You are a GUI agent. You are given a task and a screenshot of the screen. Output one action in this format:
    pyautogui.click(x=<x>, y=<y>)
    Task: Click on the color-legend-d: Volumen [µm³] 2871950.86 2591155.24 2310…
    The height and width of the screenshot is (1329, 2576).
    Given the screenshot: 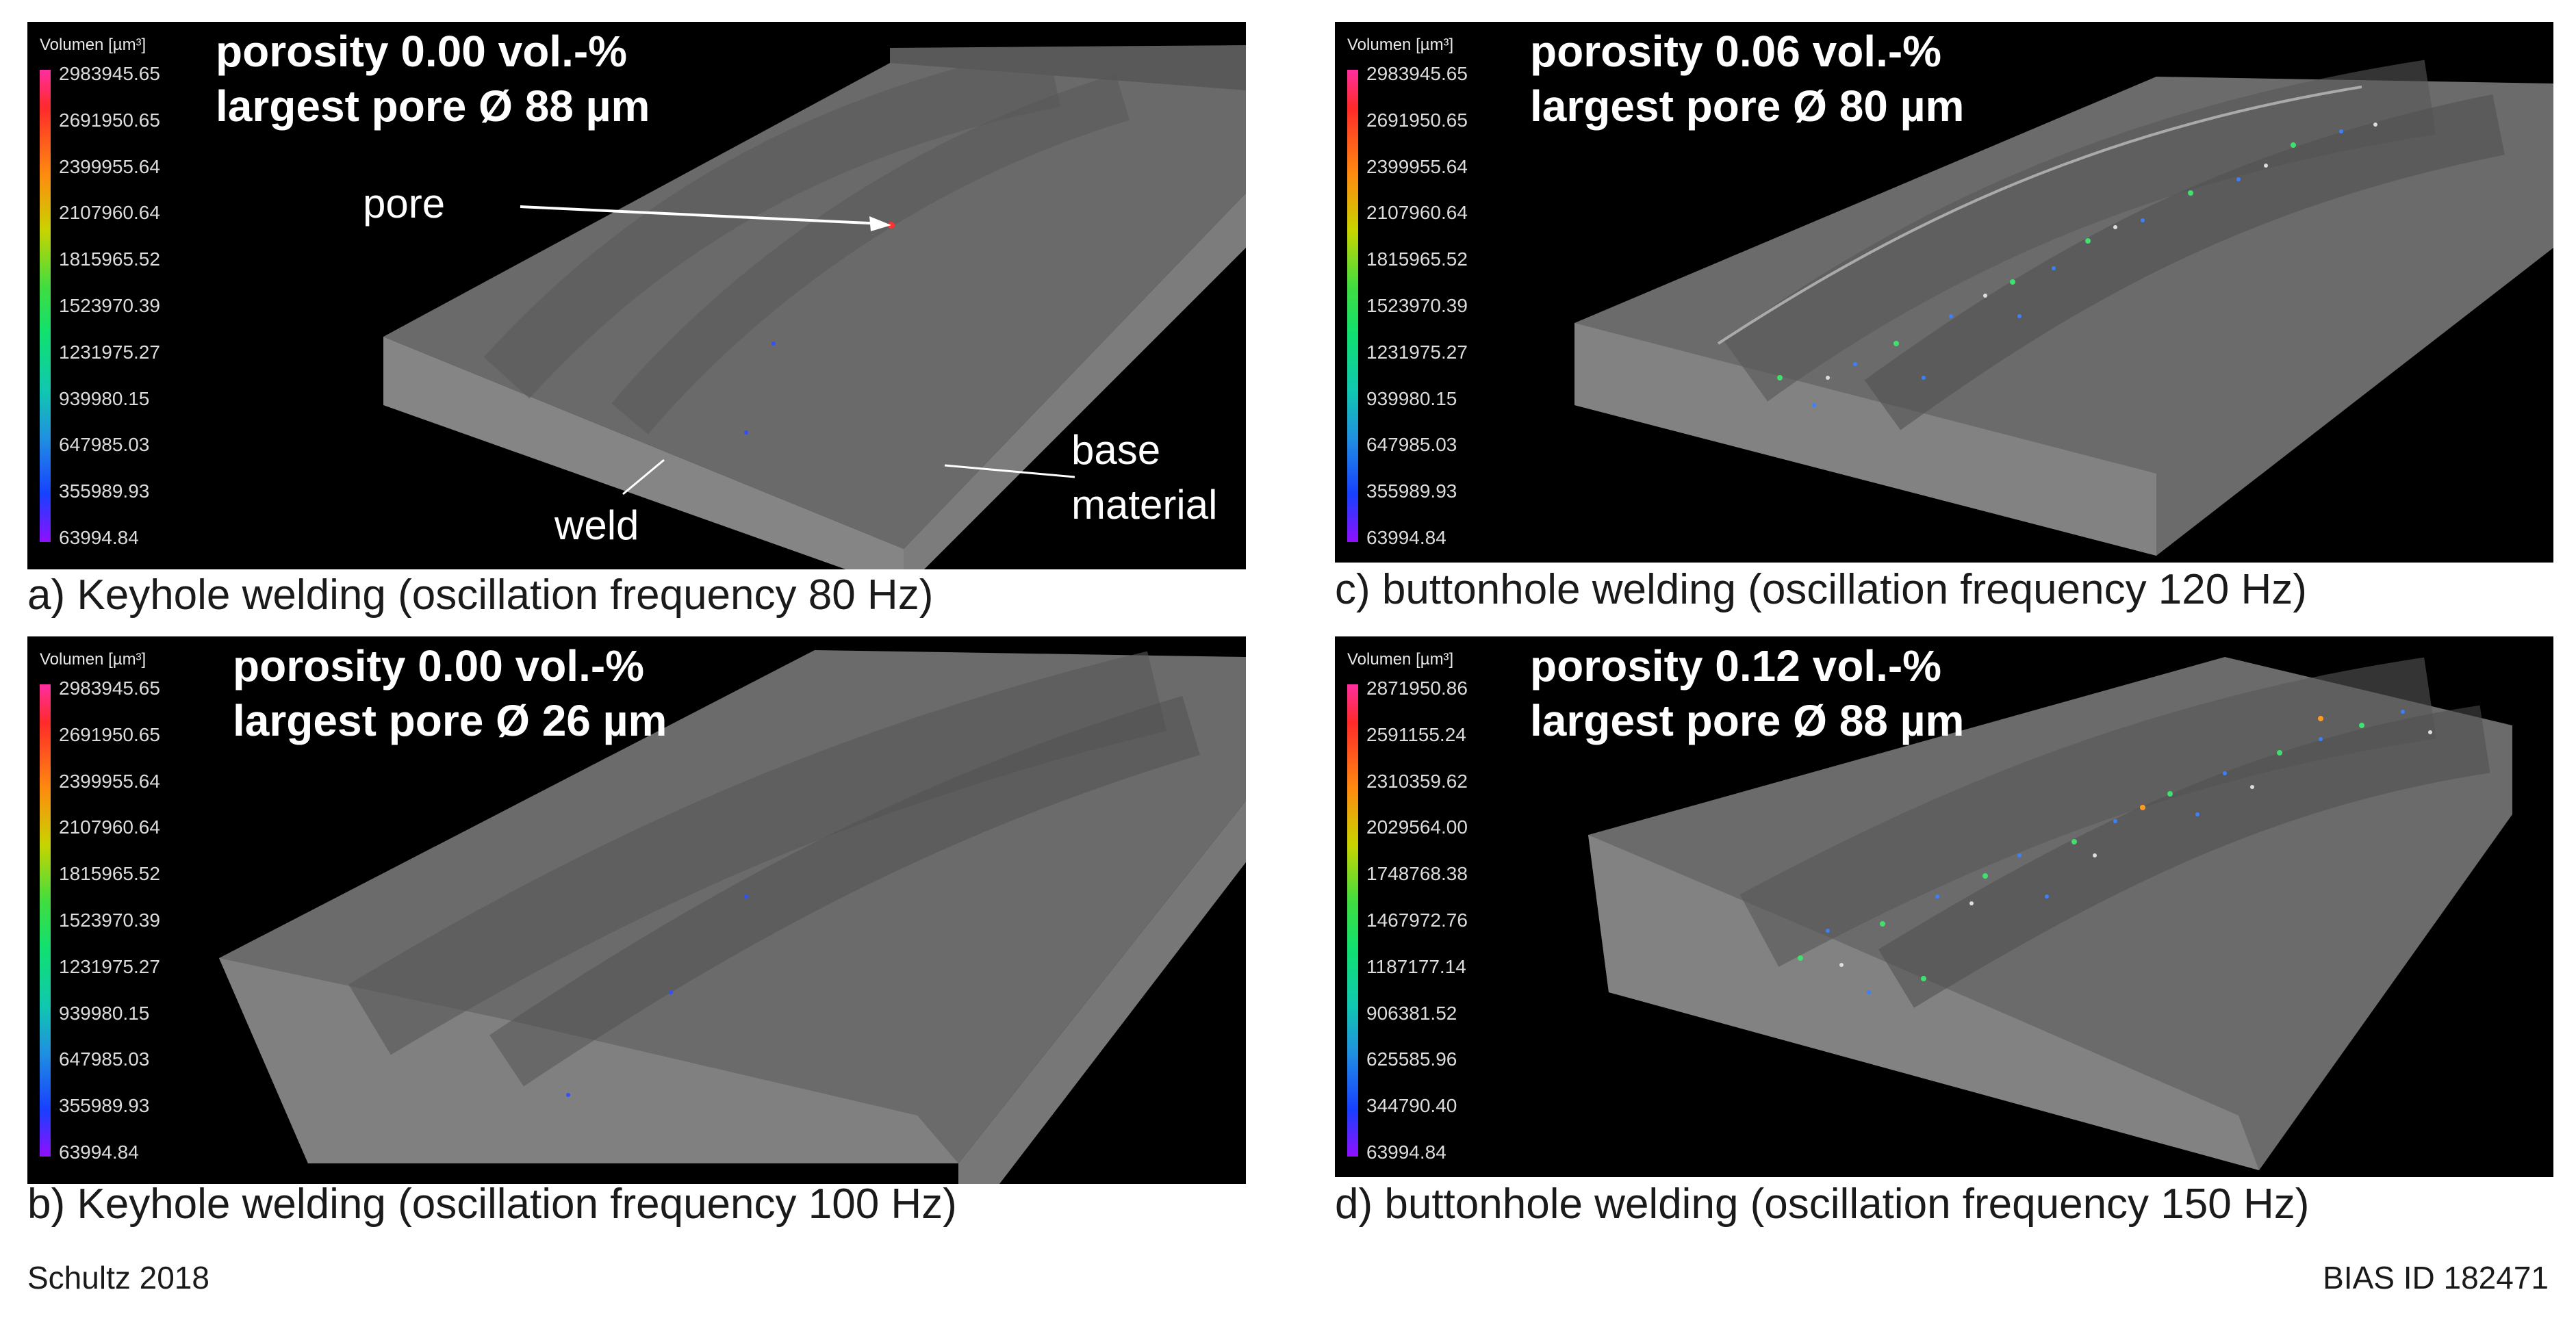 What is the action you would take?
    pyautogui.click(x=1456, y=910)
    